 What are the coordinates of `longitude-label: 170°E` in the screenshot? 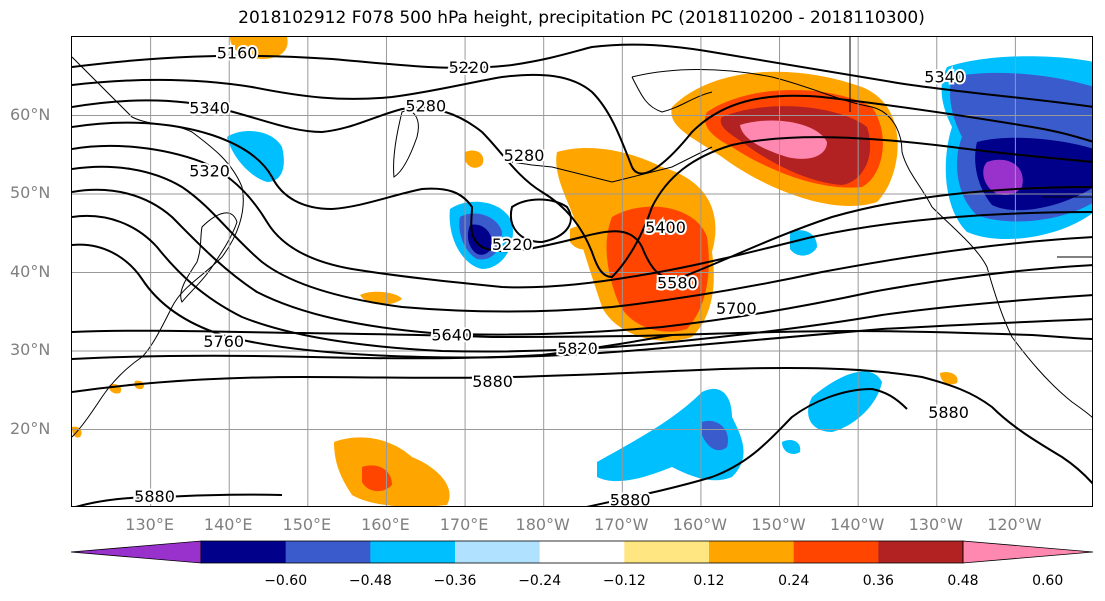 It's located at (464, 524).